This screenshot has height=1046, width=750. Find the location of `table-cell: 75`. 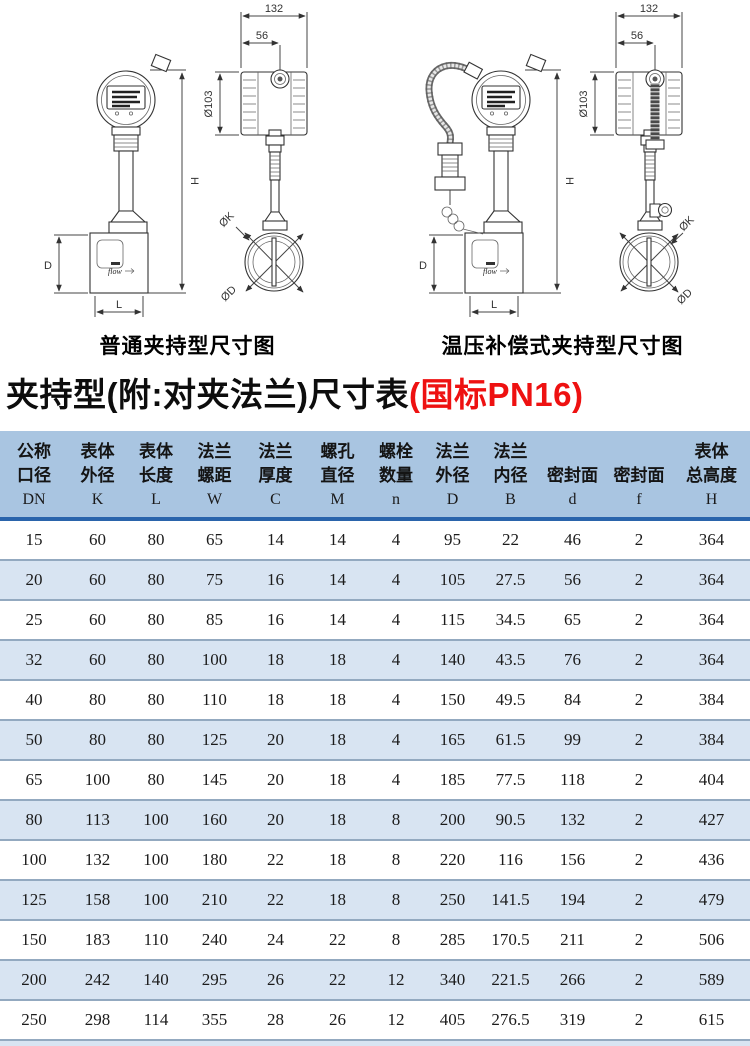

table-cell: 75 is located at coordinates (214, 579).